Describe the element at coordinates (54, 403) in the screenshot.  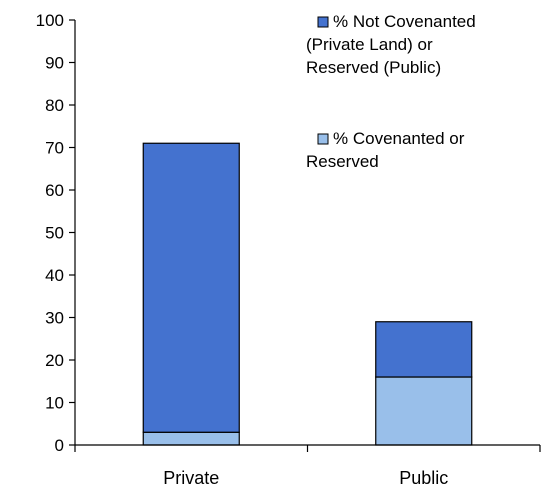
I see `y-tick-label: 10` at that location.